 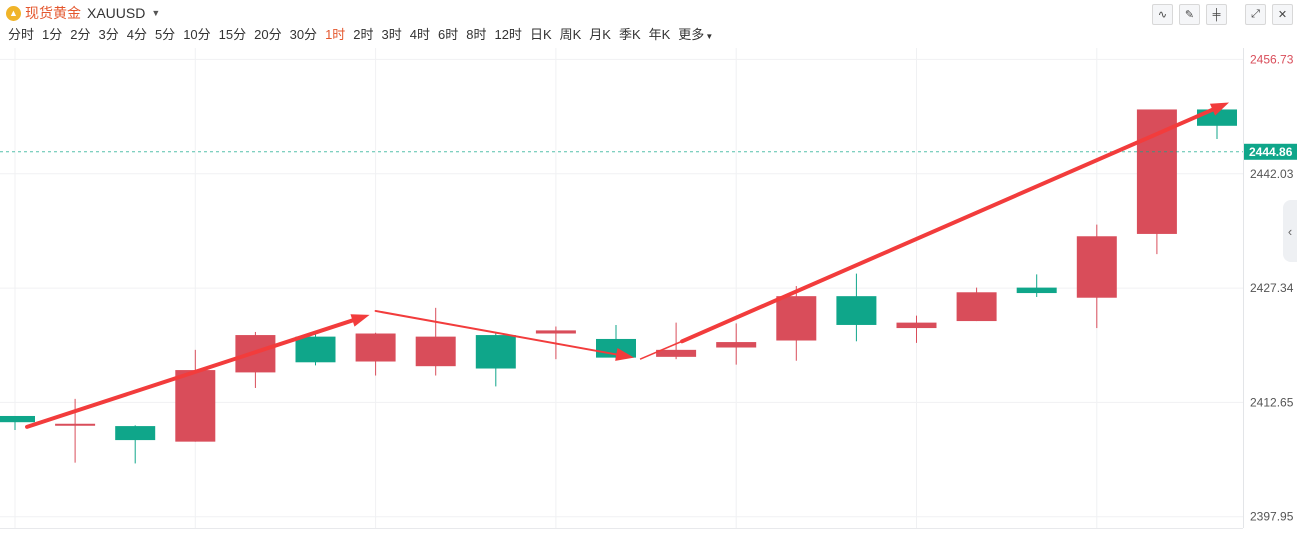 I want to click on toolbar: ∿ ✎ ╪ ⤢ ✕, so click(x=1222, y=14).